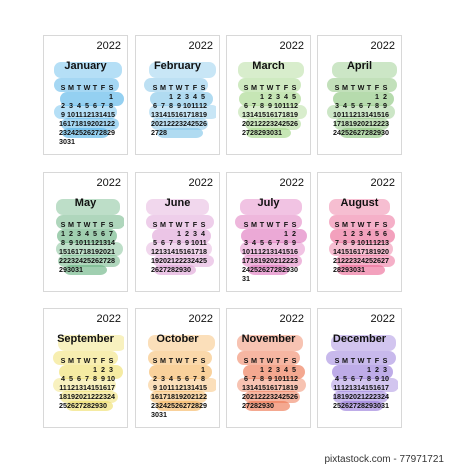 Image resolution: width=450 pixels, height=469 pixels. Describe the element at coordinates (177, 339) in the screenshot. I see `month-name: October` at that location.